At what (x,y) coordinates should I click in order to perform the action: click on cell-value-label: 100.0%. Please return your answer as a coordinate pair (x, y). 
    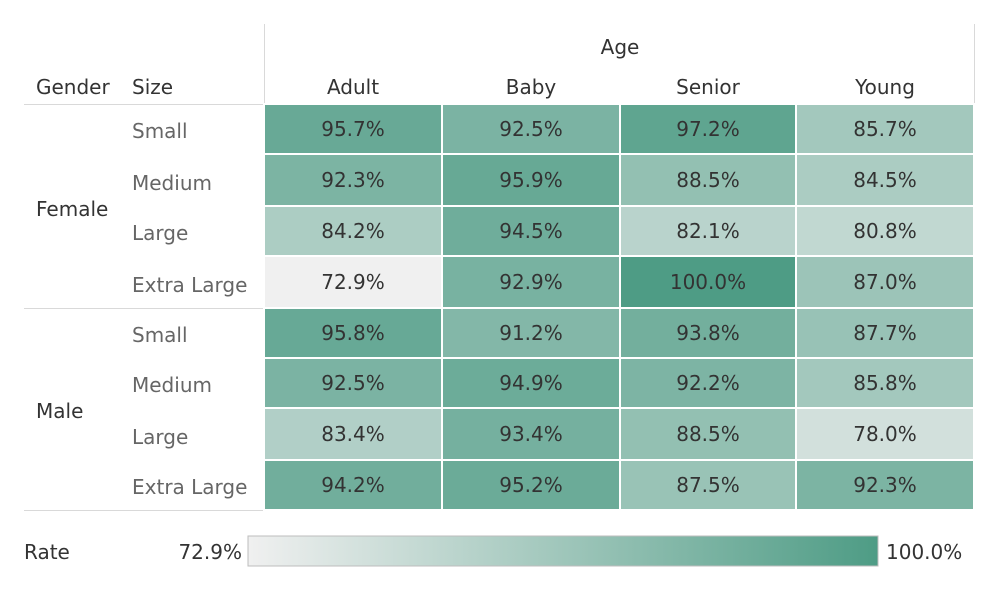
    Looking at the image, I should click on (708, 282).